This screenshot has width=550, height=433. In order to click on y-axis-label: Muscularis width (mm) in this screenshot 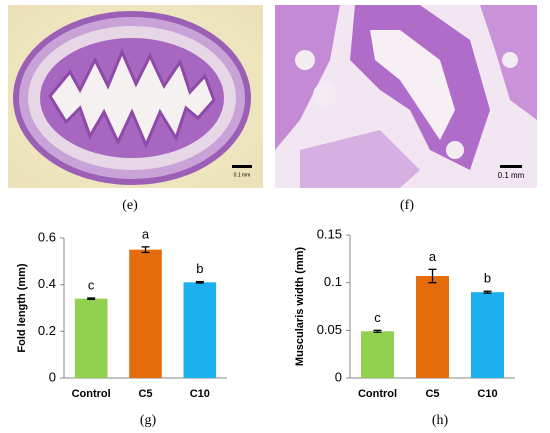, I will do `click(300, 307)`.